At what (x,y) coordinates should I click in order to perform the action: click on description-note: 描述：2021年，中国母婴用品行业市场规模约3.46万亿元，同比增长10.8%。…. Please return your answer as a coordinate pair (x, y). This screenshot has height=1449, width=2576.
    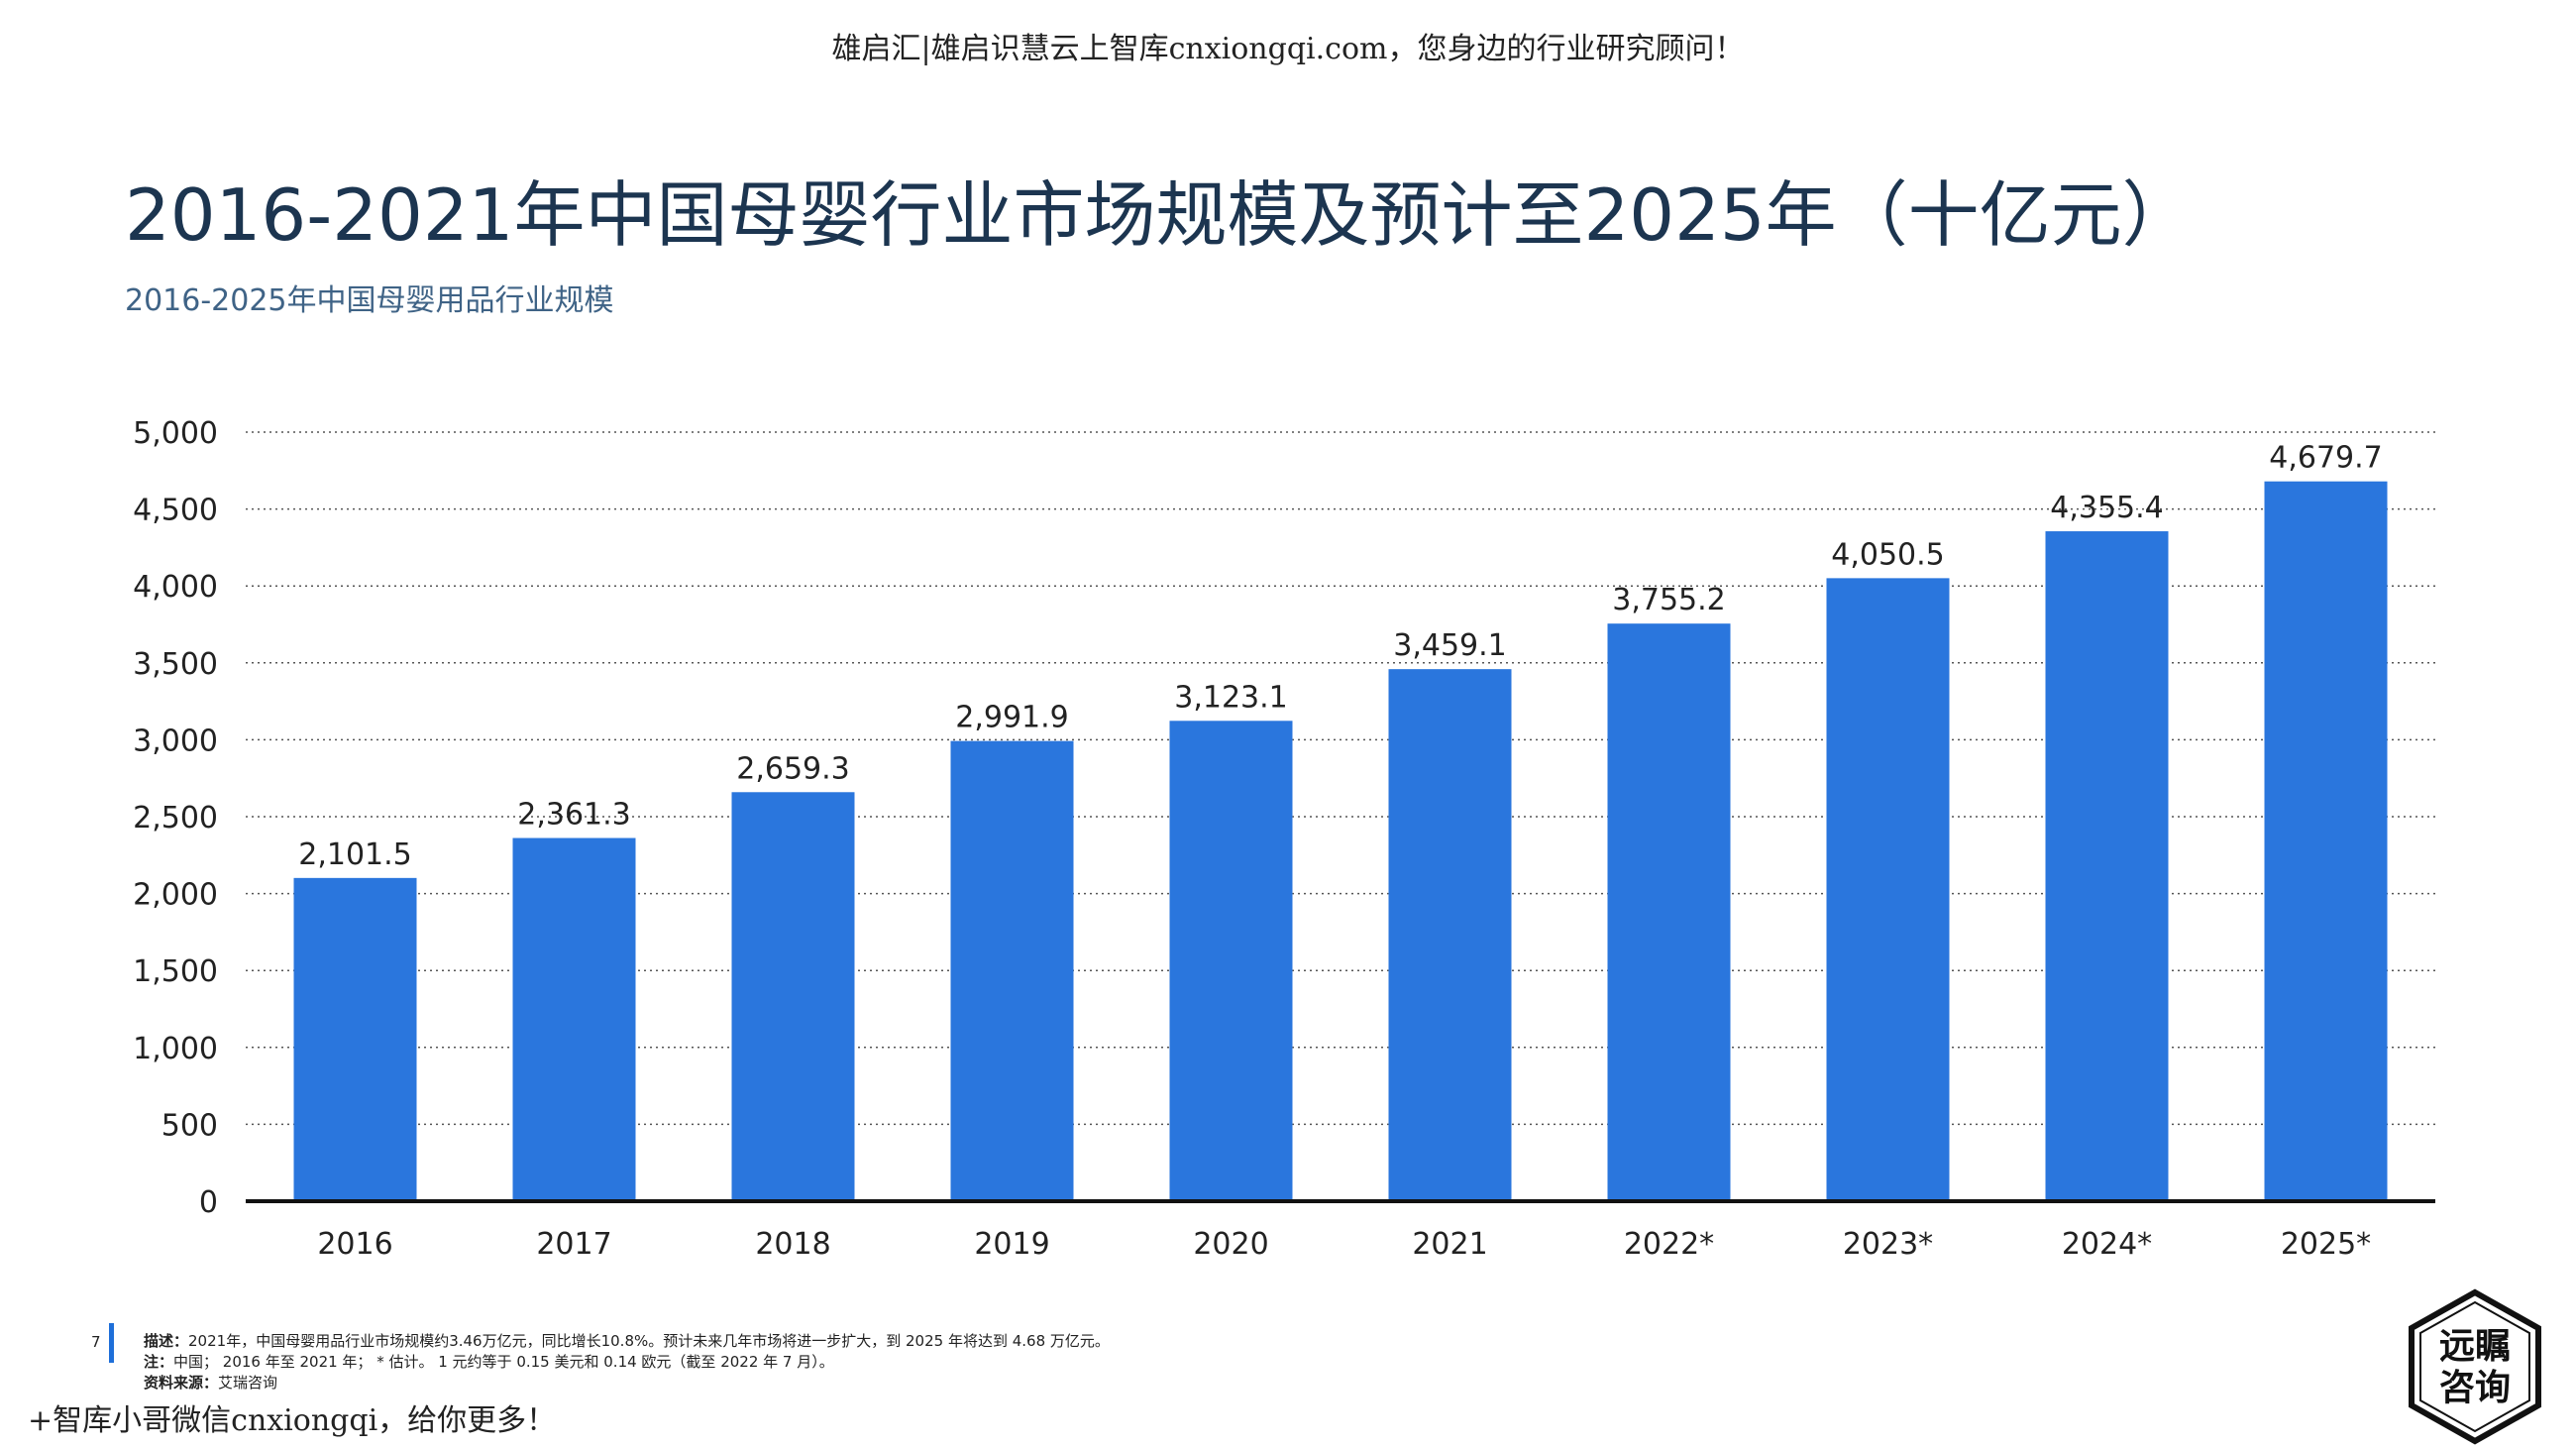
    Looking at the image, I should click on (627, 1341).